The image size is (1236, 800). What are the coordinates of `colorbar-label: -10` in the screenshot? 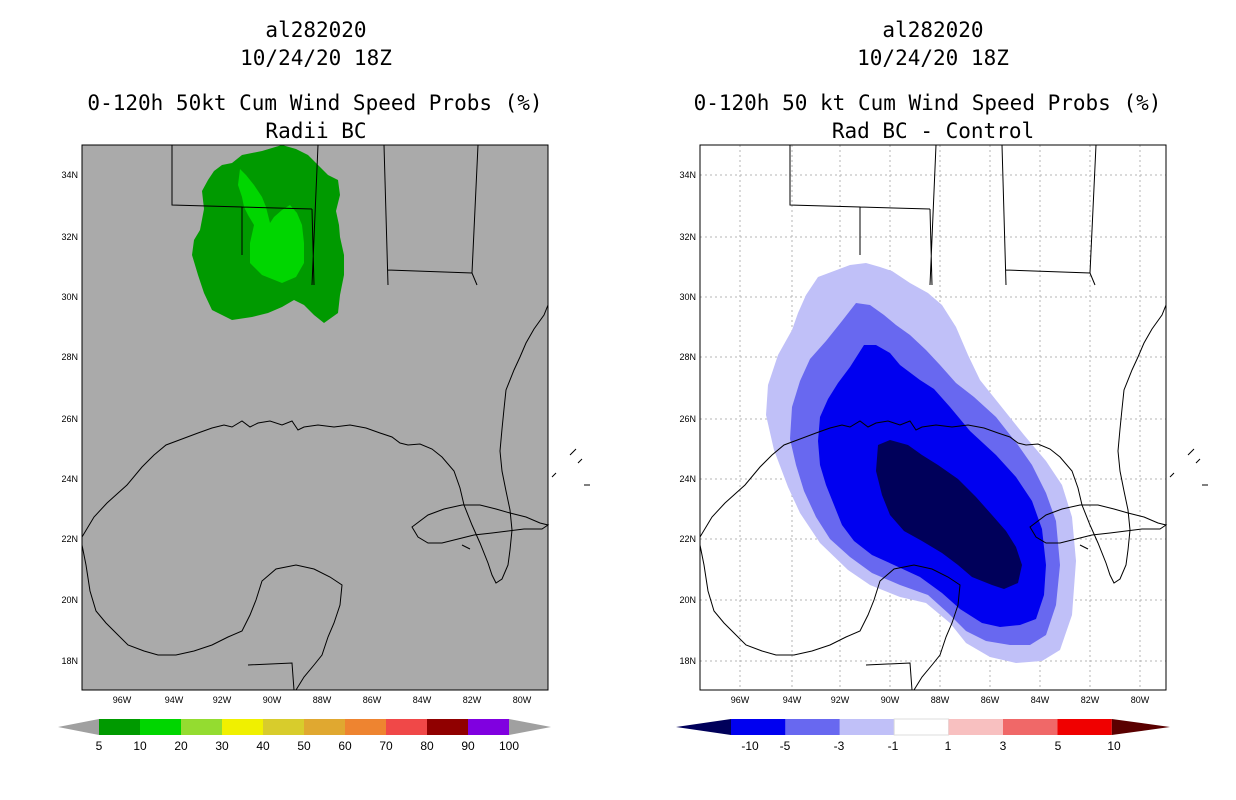 It's located at (750, 746).